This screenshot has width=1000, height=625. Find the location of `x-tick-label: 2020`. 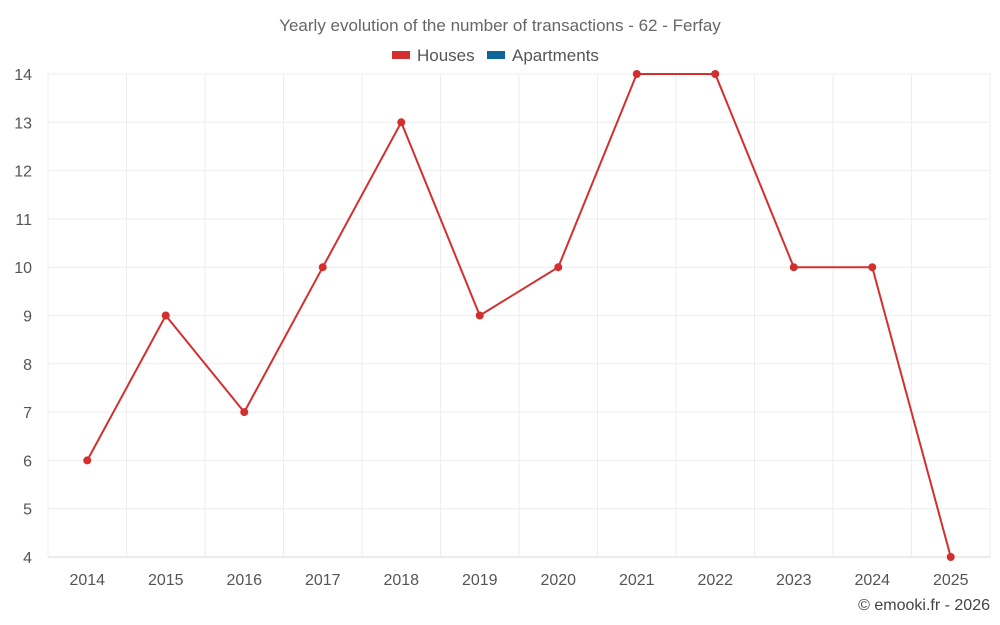

x-tick-label: 2020 is located at coordinates (558, 580).